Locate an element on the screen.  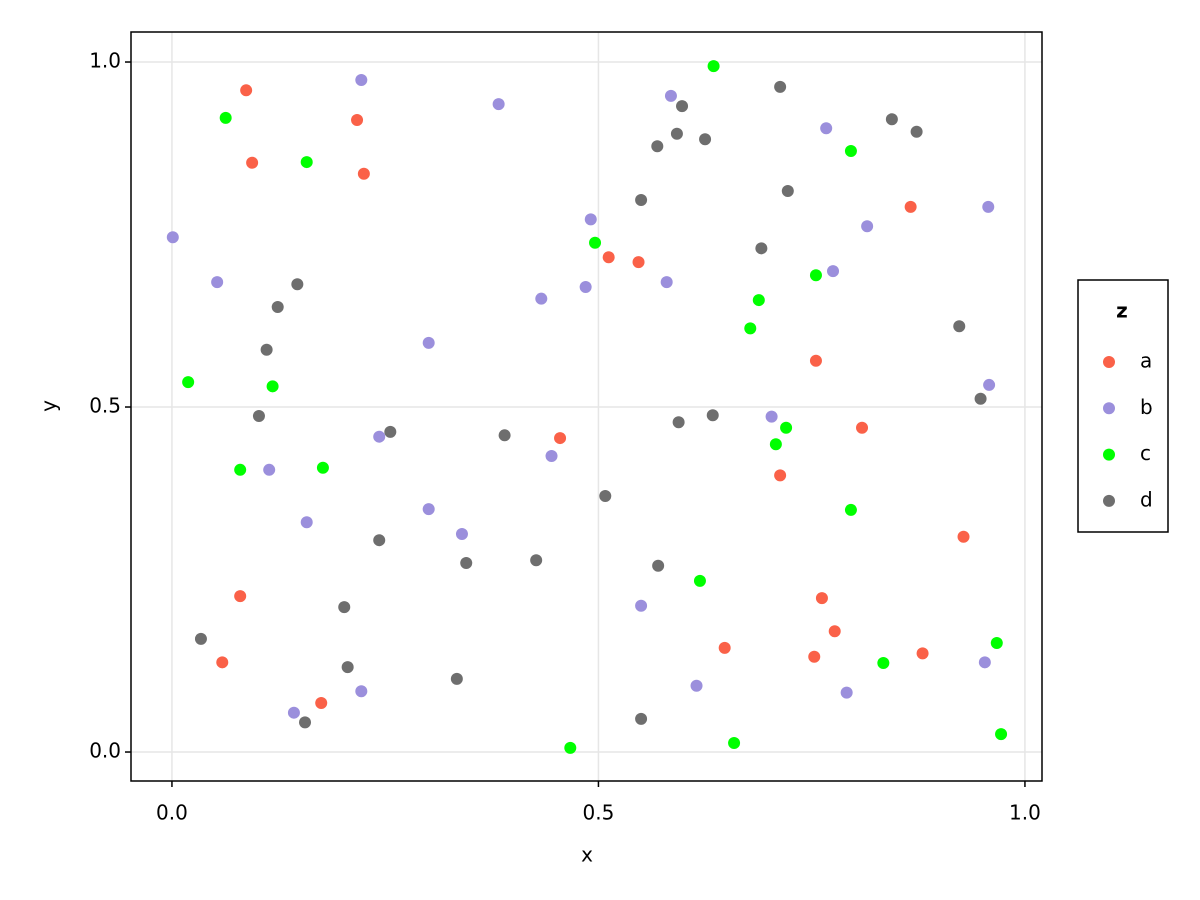
x-tick-label: 0.5 is located at coordinates (599, 813).